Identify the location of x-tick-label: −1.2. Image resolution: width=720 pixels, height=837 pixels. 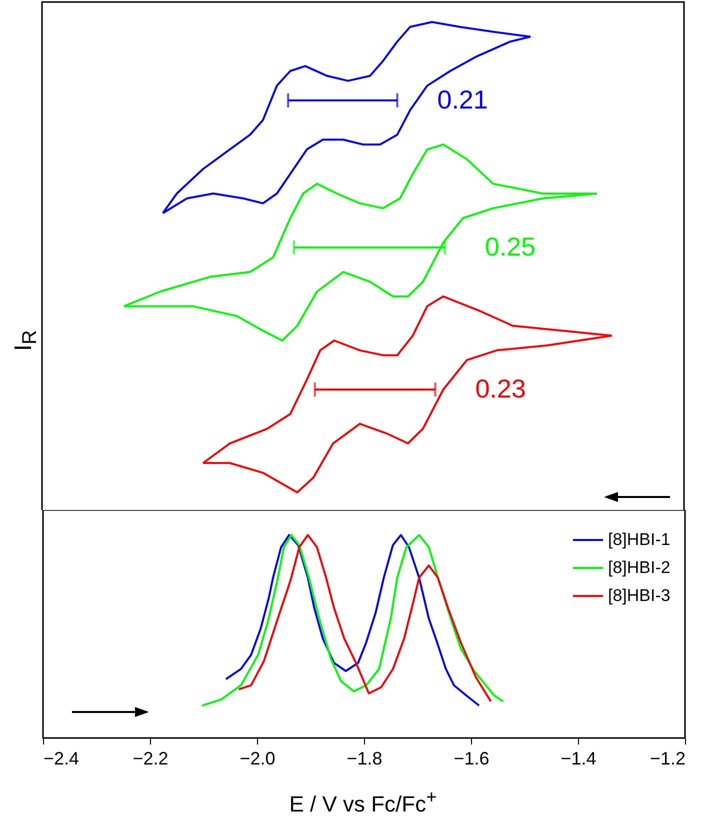
(668, 758).